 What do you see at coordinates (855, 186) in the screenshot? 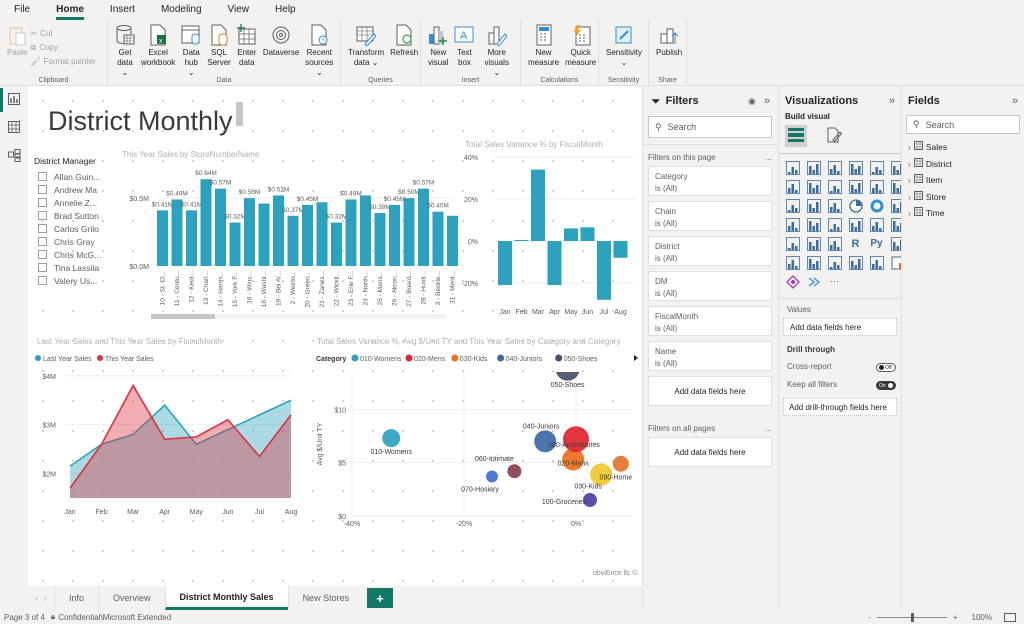
I see `line-column-icon` at bounding box center [855, 186].